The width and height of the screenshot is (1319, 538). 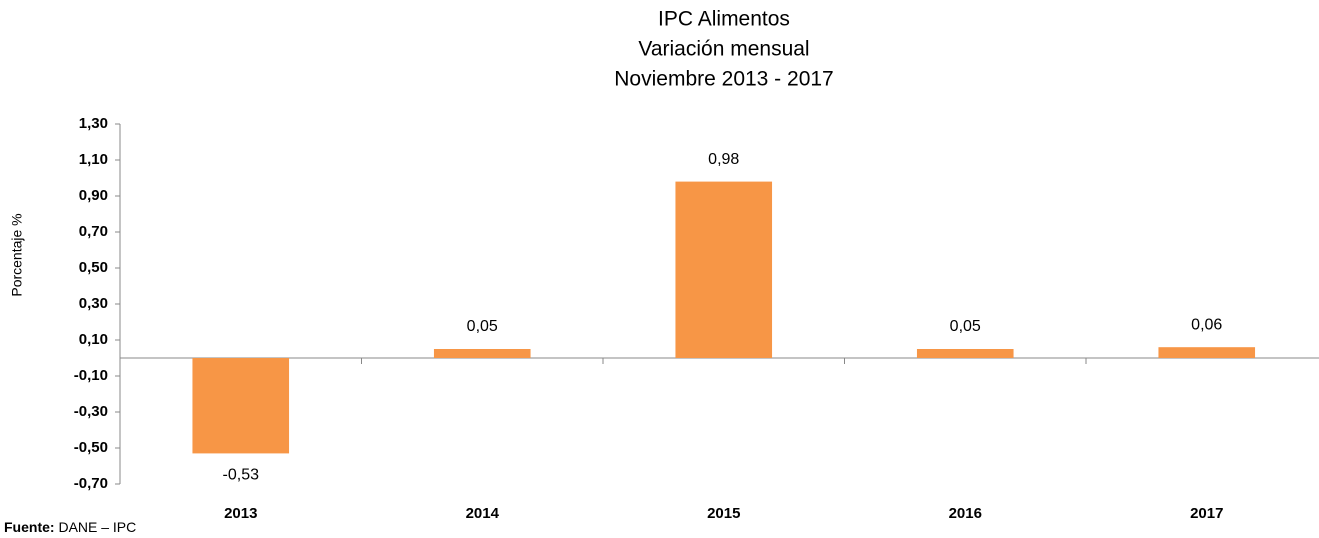 I want to click on x-tick-label: 2017, so click(x=1206, y=513).